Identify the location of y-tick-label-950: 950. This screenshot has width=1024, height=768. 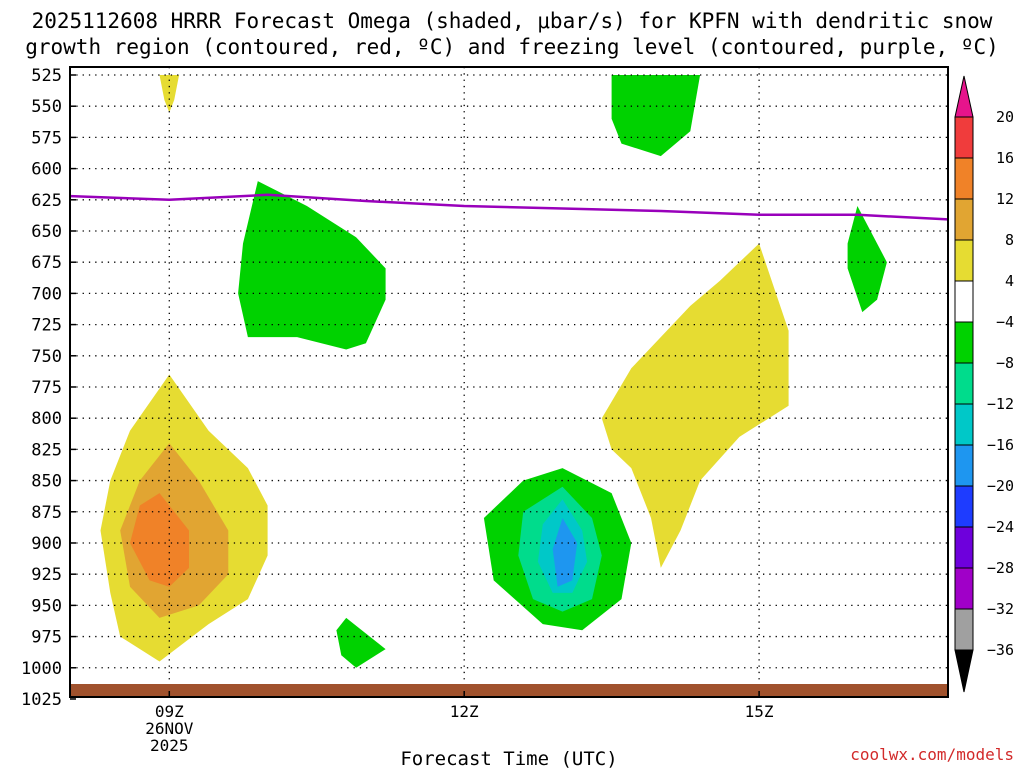
(46, 606).